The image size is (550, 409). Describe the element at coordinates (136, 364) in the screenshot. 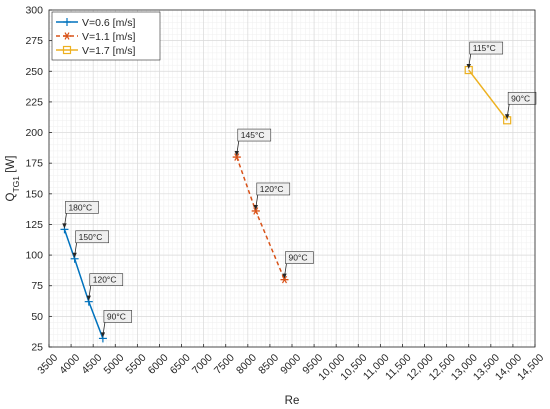

I see `x-tick-label: 5500` at that location.